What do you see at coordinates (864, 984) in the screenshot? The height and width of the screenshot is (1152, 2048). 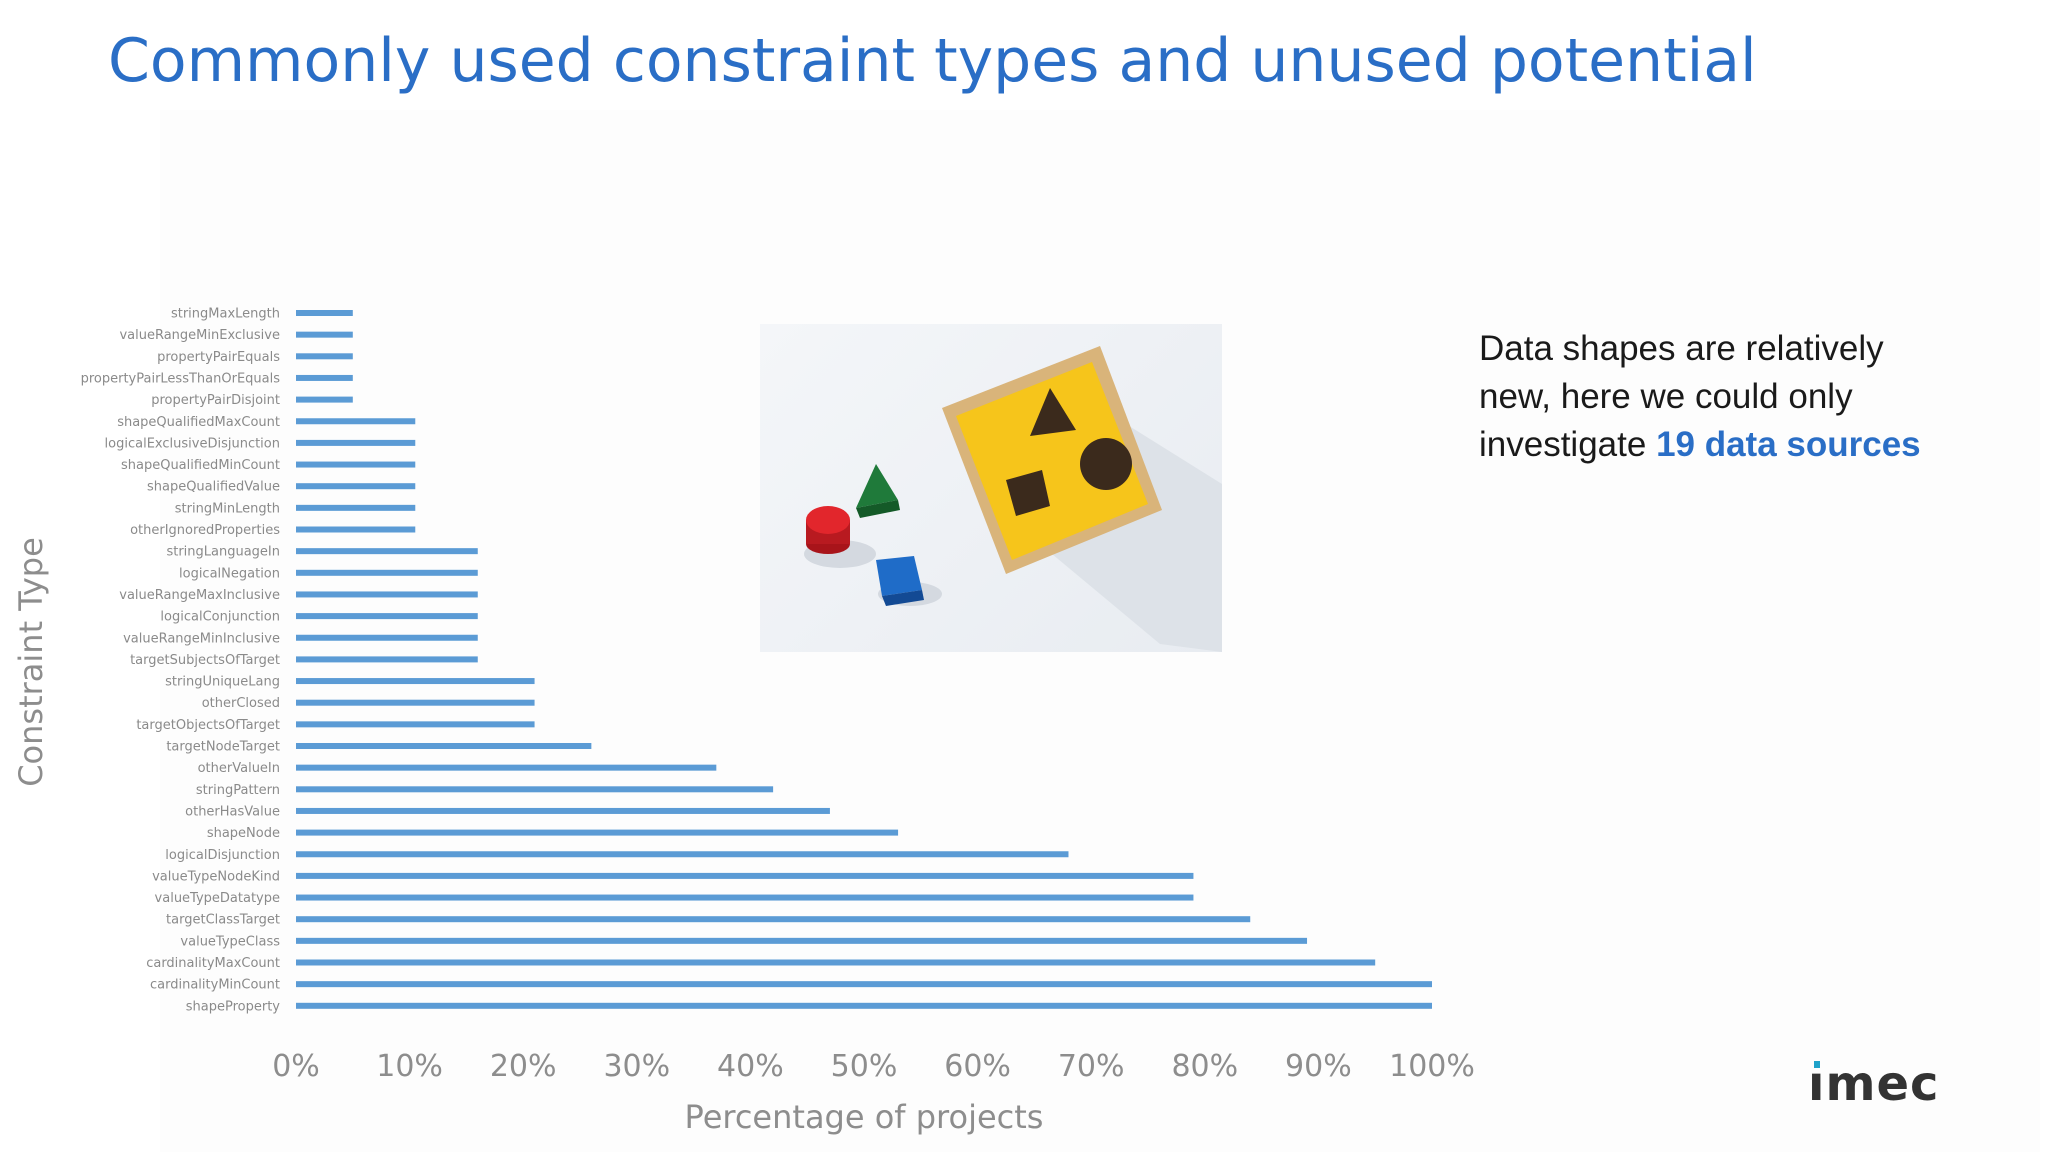 I see `bar-cardinalityMinCount` at bounding box center [864, 984].